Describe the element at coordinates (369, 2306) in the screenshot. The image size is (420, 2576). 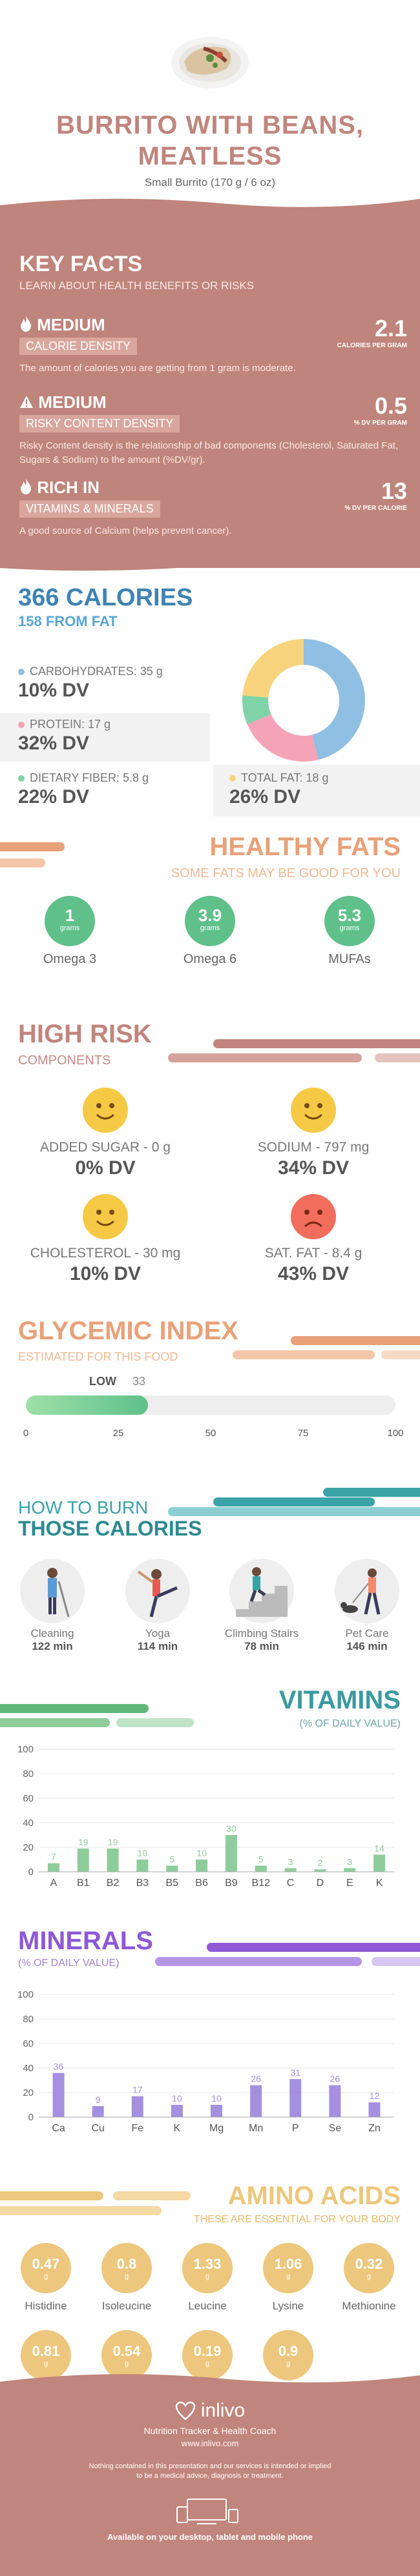
I see `amino-label: Methionine` at that location.